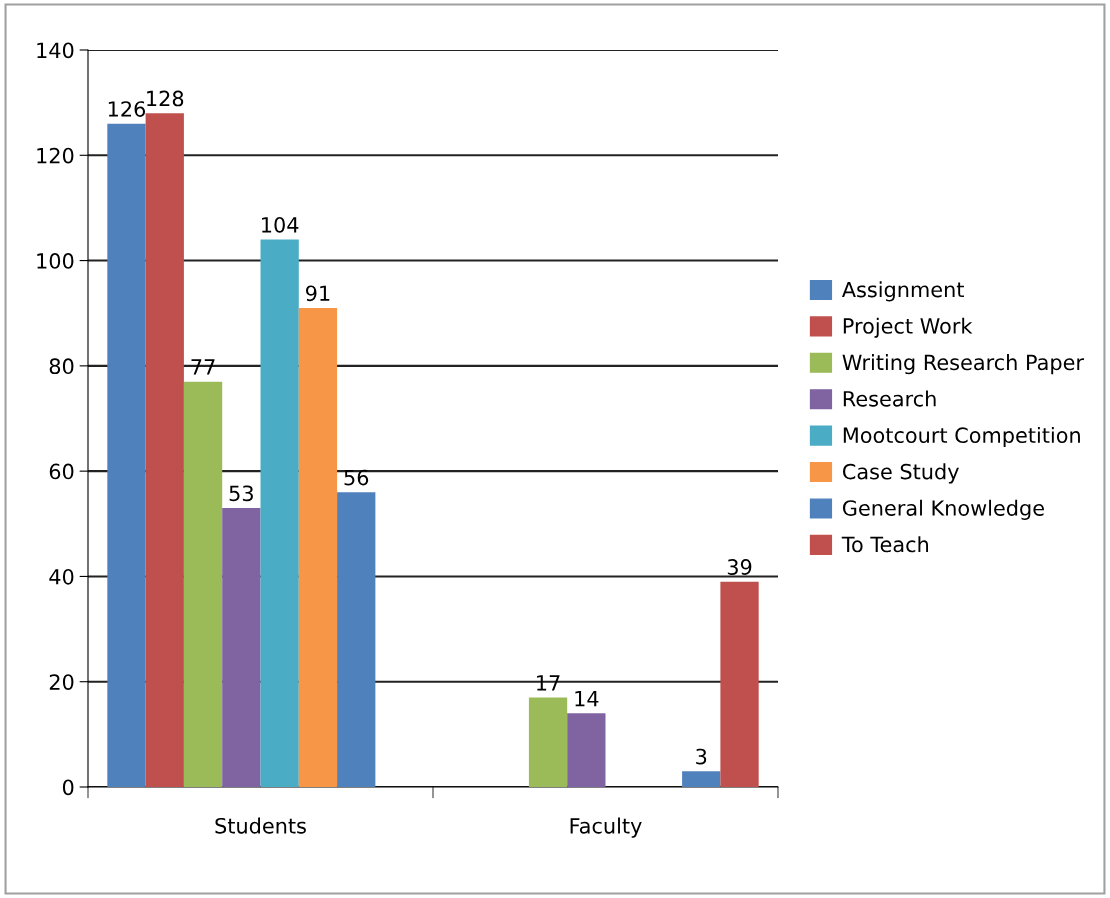 This screenshot has width=1110, height=898. Describe the element at coordinates (739, 567) in the screenshot. I see `data-label: 39` at that location.